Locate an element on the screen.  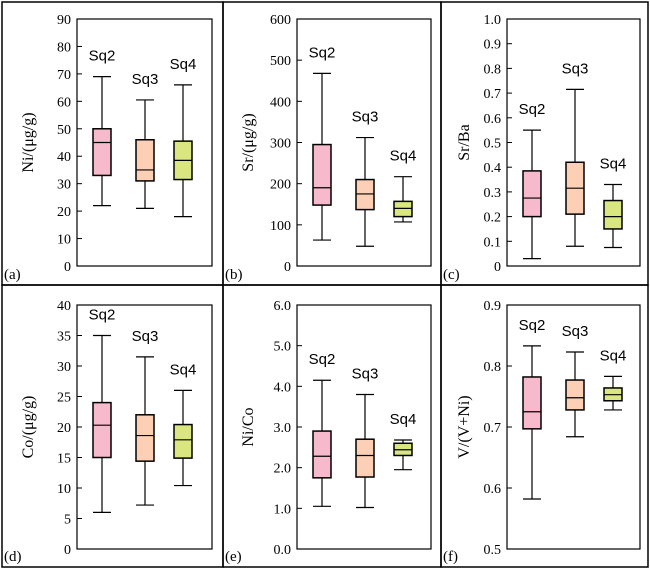
panel-letter: (a) is located at coordinates (12, 275).